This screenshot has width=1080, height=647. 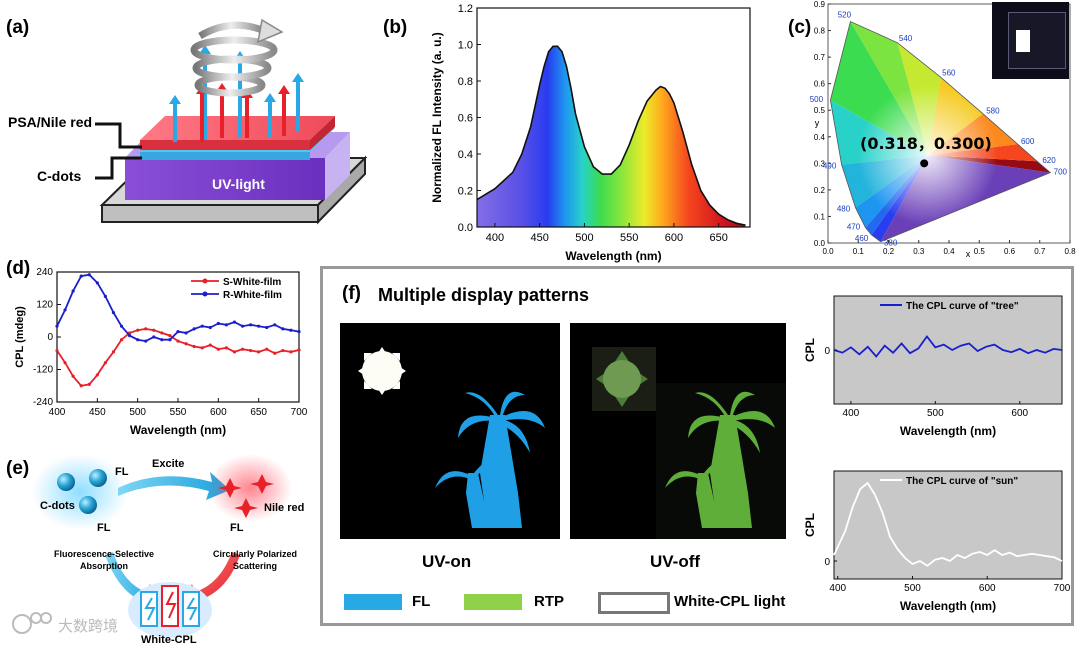 I want to click on layer-label-cdots: C-dots, so click(x=59, y=176).